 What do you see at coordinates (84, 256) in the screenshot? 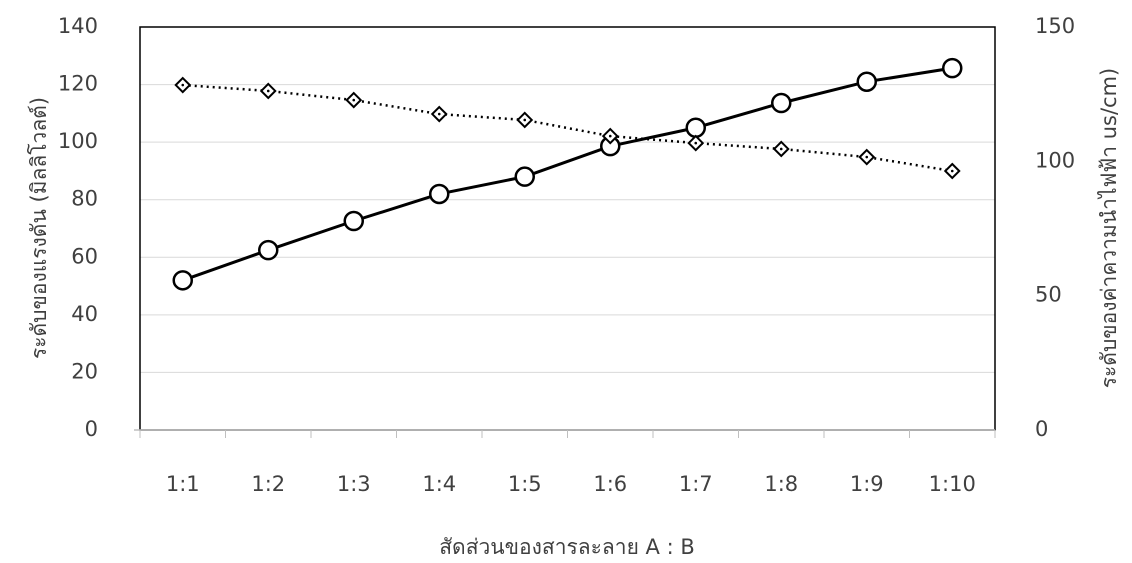
I see `y-tick-label: 60` at bounding box center [84, 256].